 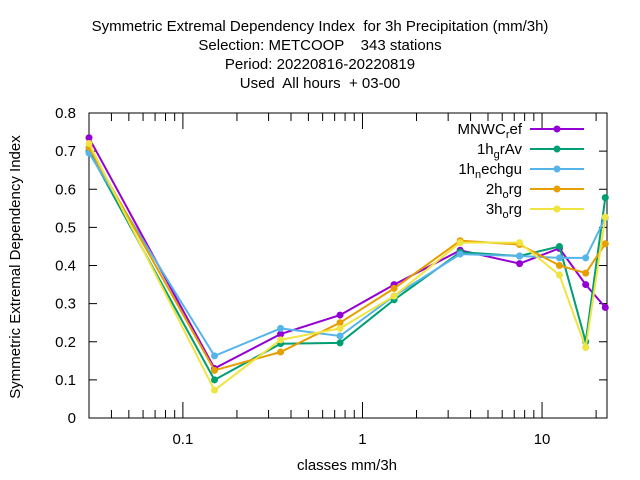 I want to click on y-tick-label: 0.2, so click(x=65, y=342).